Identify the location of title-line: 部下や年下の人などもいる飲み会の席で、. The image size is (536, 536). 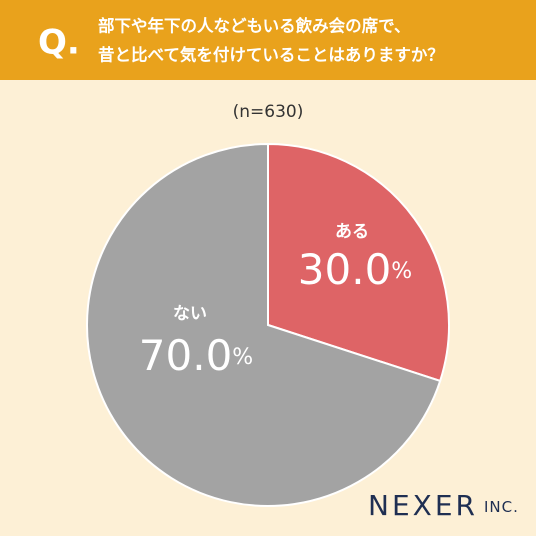
(254, 26).